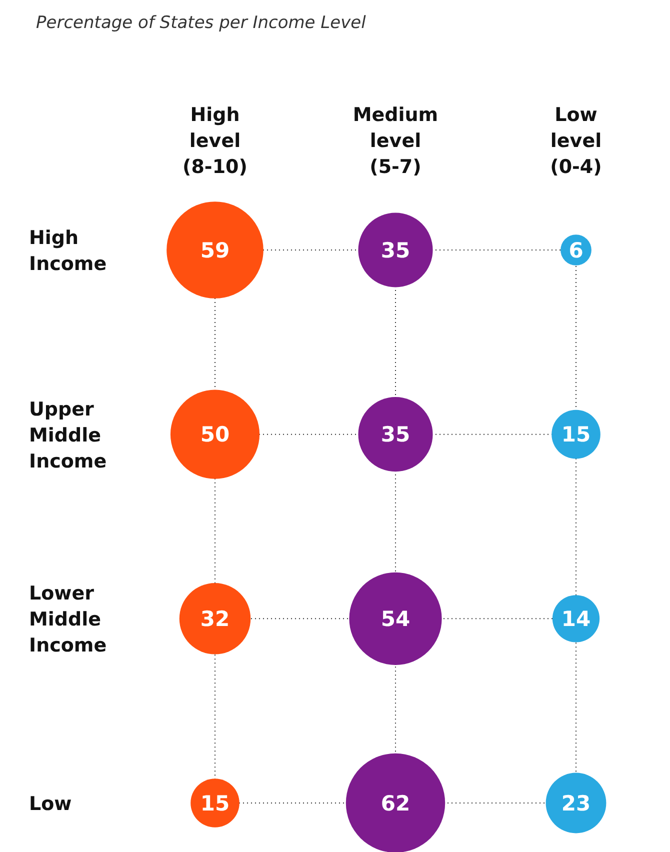 Image resolution: width=670 pixels, height=852 pixels. What do you see at coordinates (215, 434) in the screenshot?
I see `data-label: 50` at bounding box center [215, 434].